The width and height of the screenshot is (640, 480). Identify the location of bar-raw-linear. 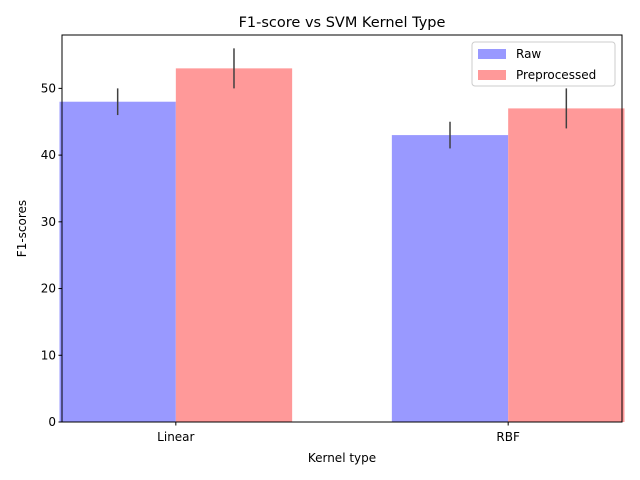
(117, 262).